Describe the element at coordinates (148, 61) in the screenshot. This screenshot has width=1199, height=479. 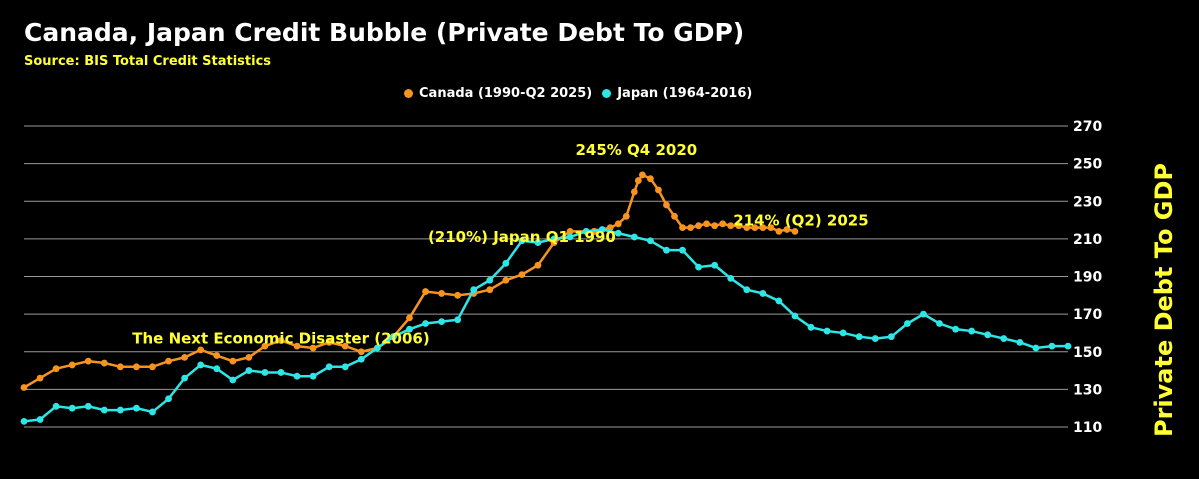
I see `chart-subtitle: Source: BIS Total Credit Statistics` at that location.